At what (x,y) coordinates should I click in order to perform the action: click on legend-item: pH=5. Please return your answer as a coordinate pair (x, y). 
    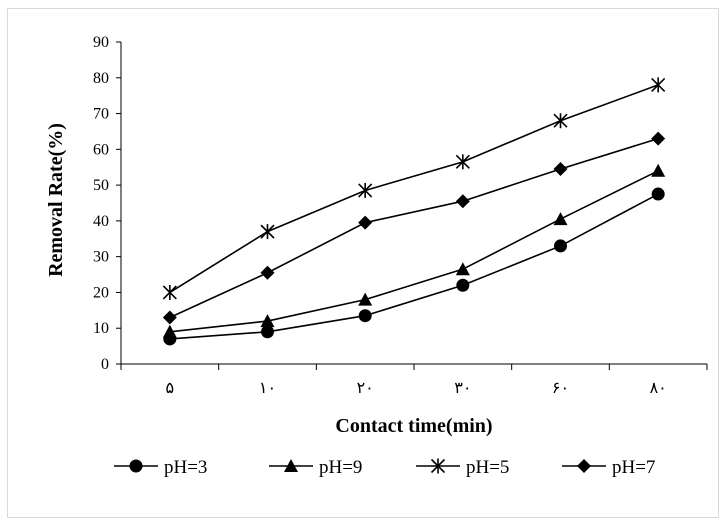
    Looking at the image, I should click on (462, 467).